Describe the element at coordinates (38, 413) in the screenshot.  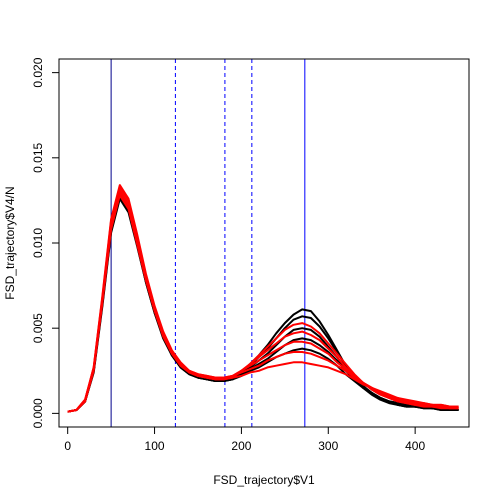
I see `y-tick-label: 0.000` at that location.